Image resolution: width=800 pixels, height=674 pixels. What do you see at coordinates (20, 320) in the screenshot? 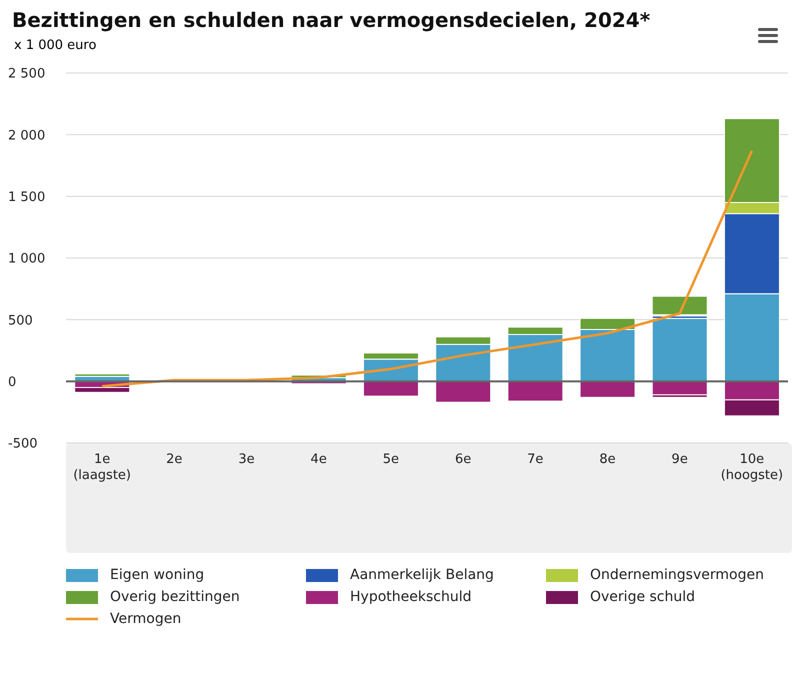
I see `y-tick-label: 500` at bounding box center [20, 320].